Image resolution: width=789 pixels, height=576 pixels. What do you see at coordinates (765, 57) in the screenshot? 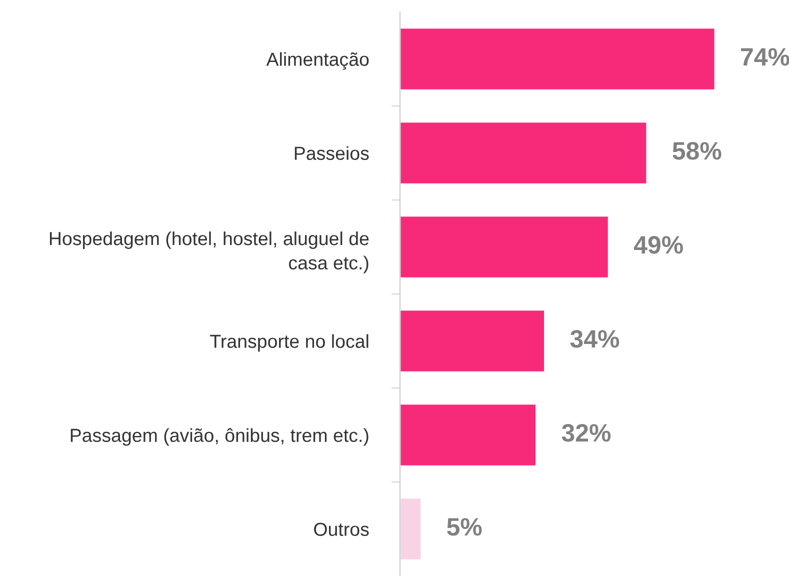
I see `data-label: 74%` at bounding box center [765, 57].